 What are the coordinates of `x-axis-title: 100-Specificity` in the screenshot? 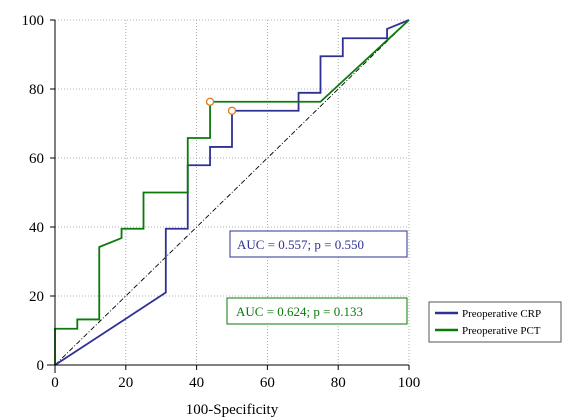 It's located at (232, 410).